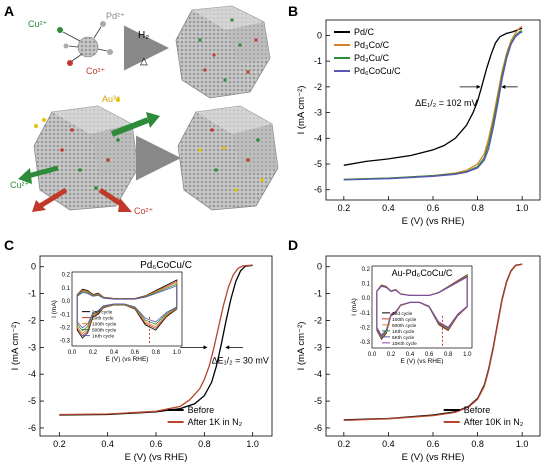  Describe the element at coordinates (9, 245) in the screenshot. I see `panel-label-c: C` at that location.